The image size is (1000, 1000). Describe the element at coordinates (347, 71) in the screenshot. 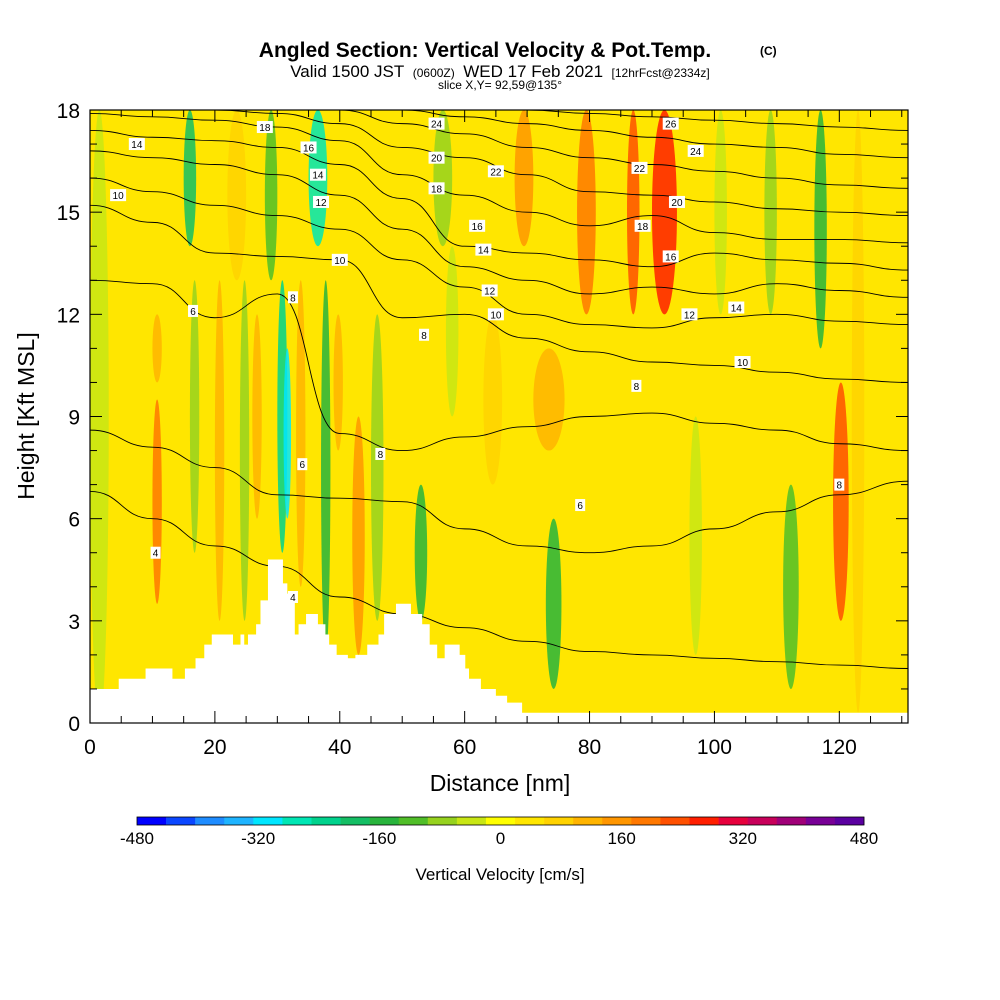

I see `subtitle-valid-time: Valid 1500 JST` at that location.